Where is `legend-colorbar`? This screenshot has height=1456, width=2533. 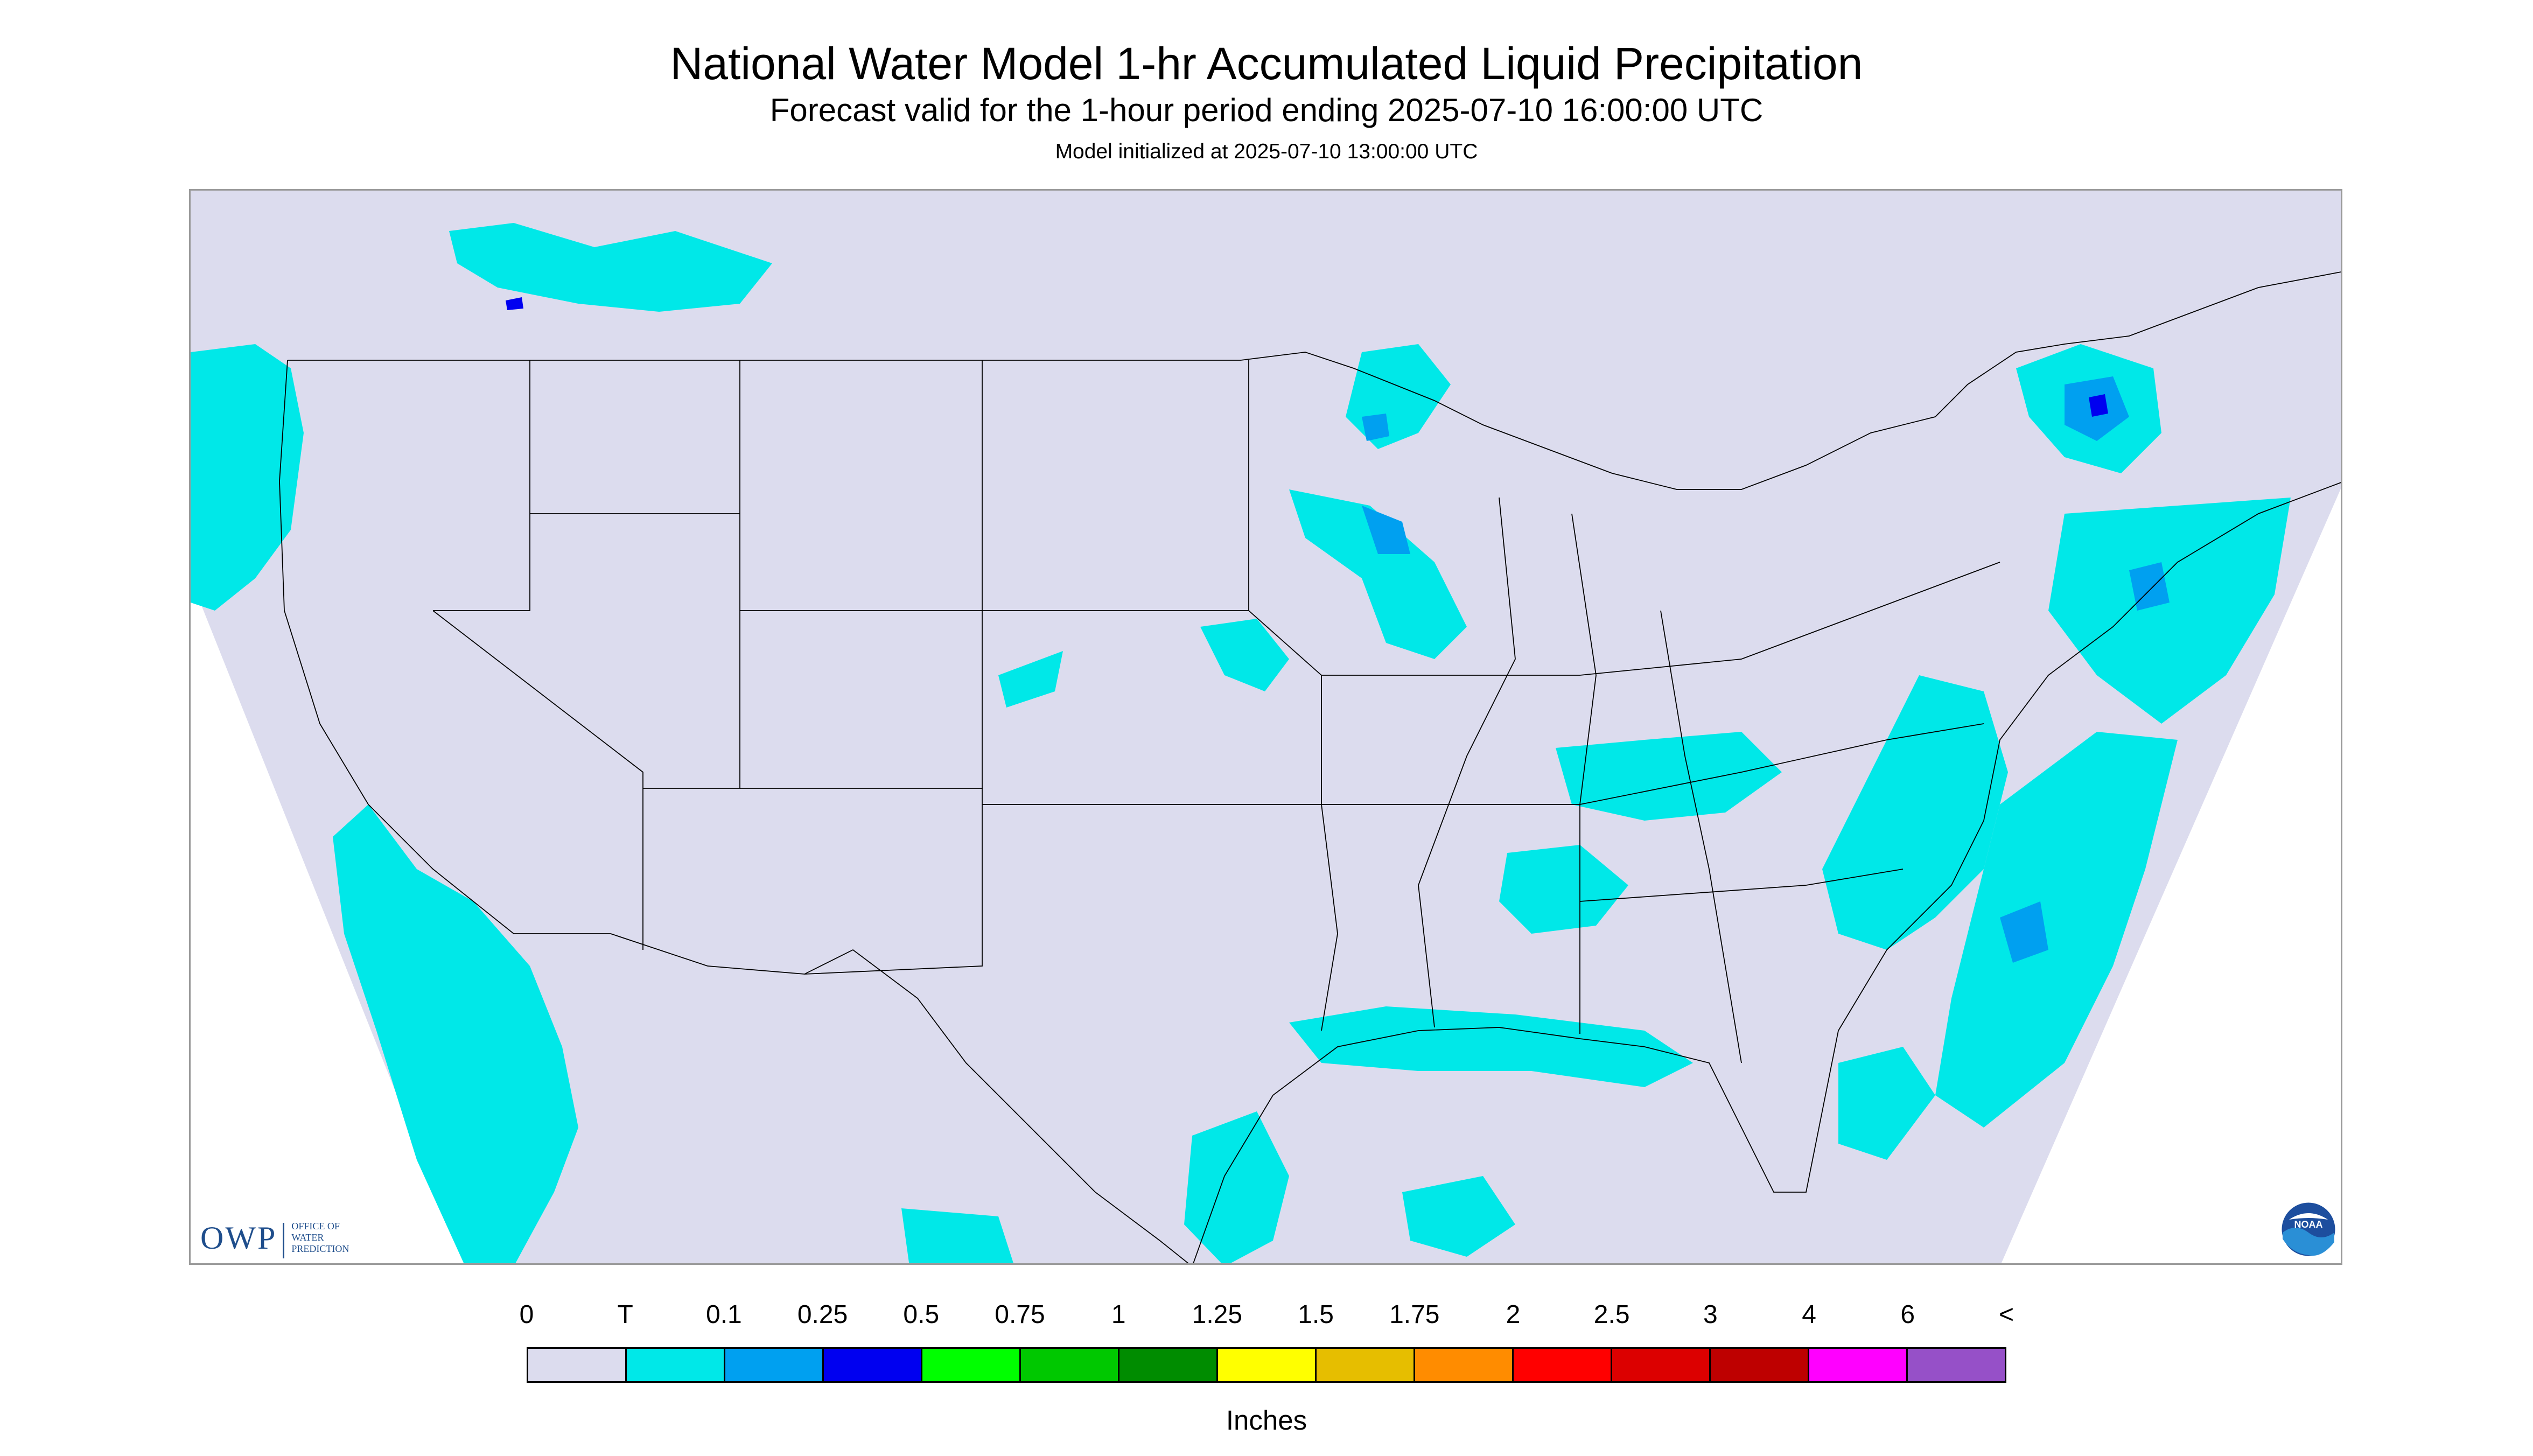 legend-colorbar is located at coordinates (1266, 1365).